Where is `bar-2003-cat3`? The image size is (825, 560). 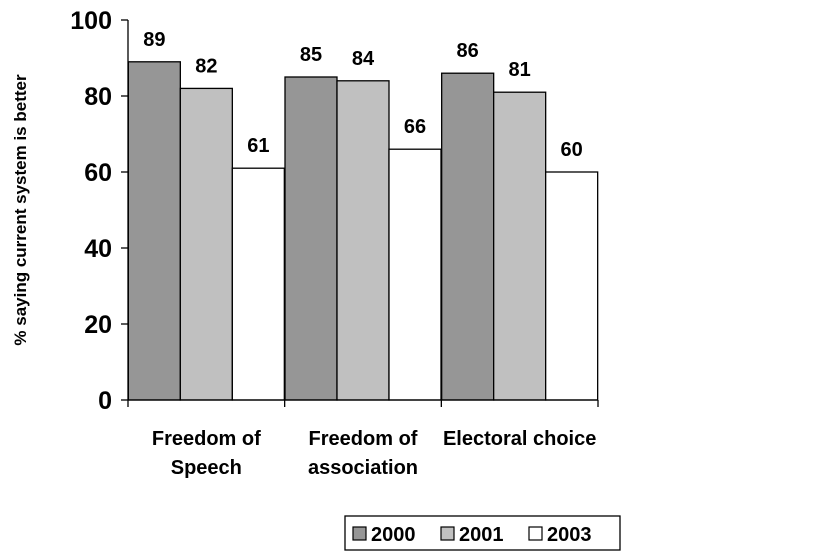
bar-2003-cat3 is located at coordinates (572, 286).